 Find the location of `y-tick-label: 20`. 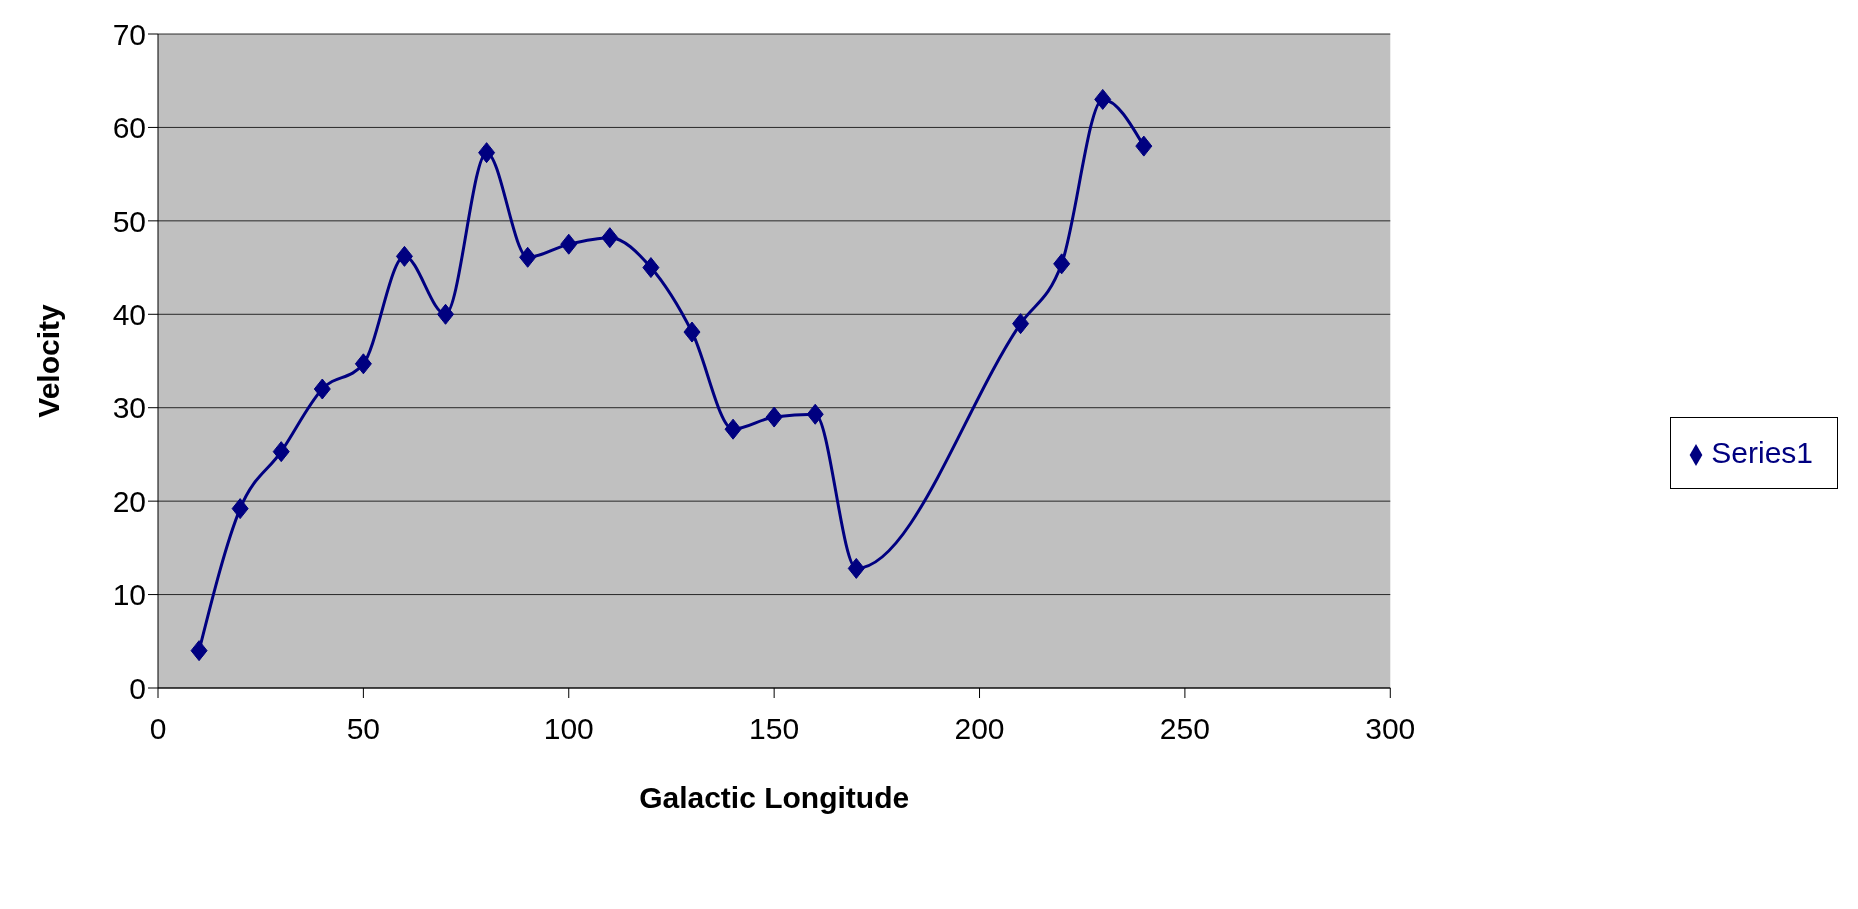

y-tick-label: 20 is located at coordinates (129, 501).